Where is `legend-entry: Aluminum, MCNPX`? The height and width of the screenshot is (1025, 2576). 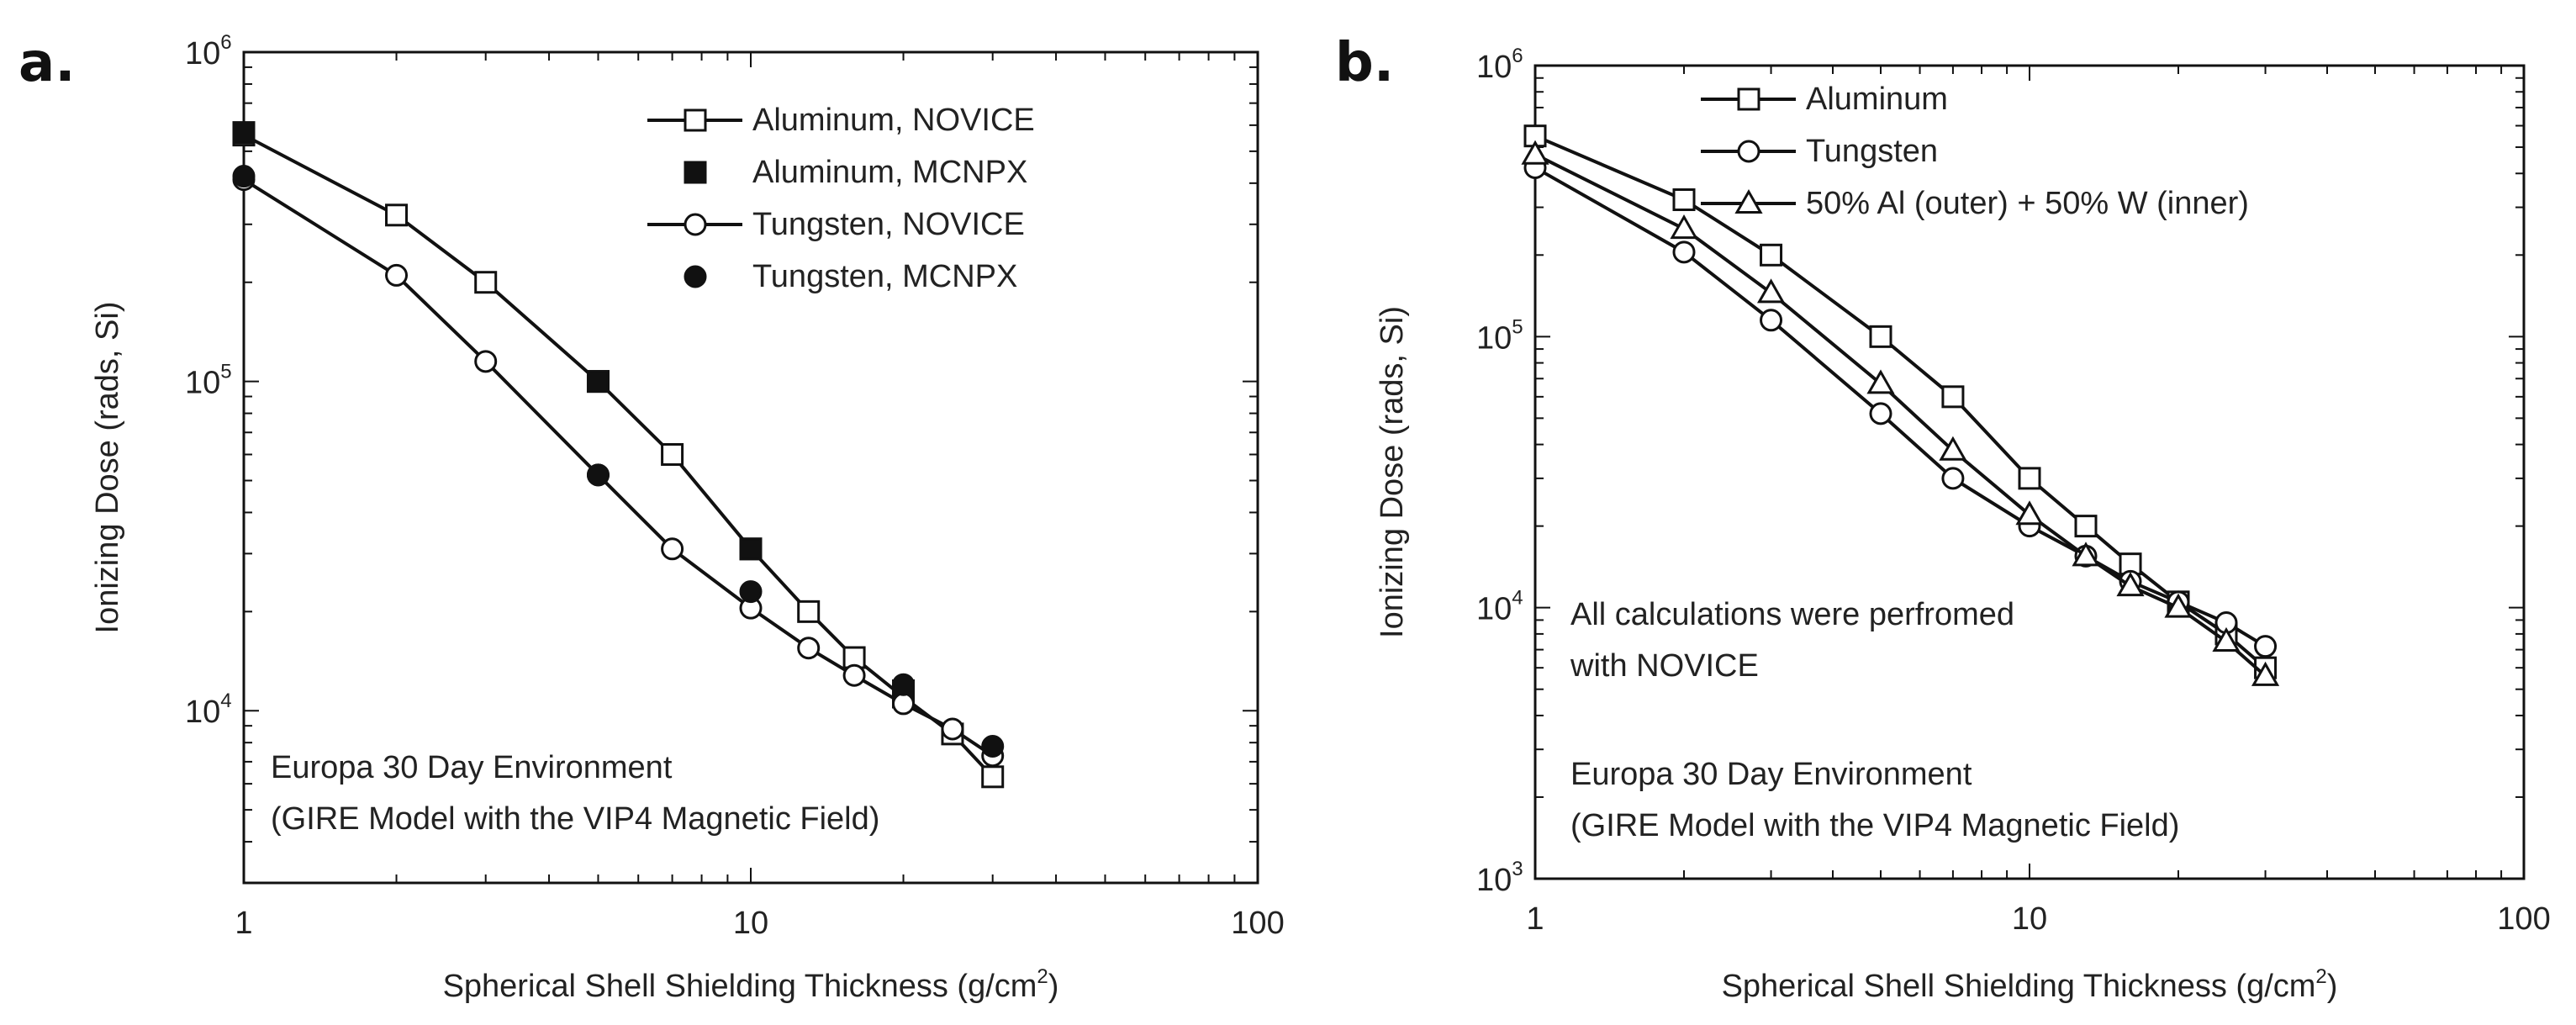
legend-entry: Aluminum, MCNPX is located at coordinates (855, 172).